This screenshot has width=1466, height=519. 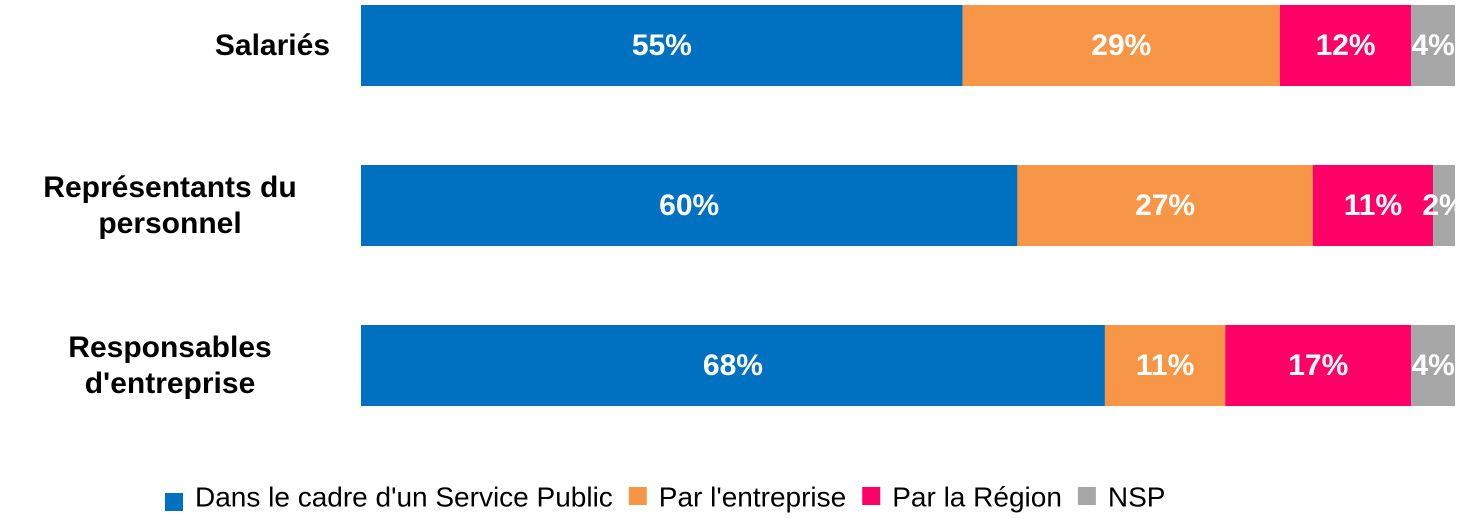 I want to click on legend-label: Par l'entreprise, so click(x=752, y=497).